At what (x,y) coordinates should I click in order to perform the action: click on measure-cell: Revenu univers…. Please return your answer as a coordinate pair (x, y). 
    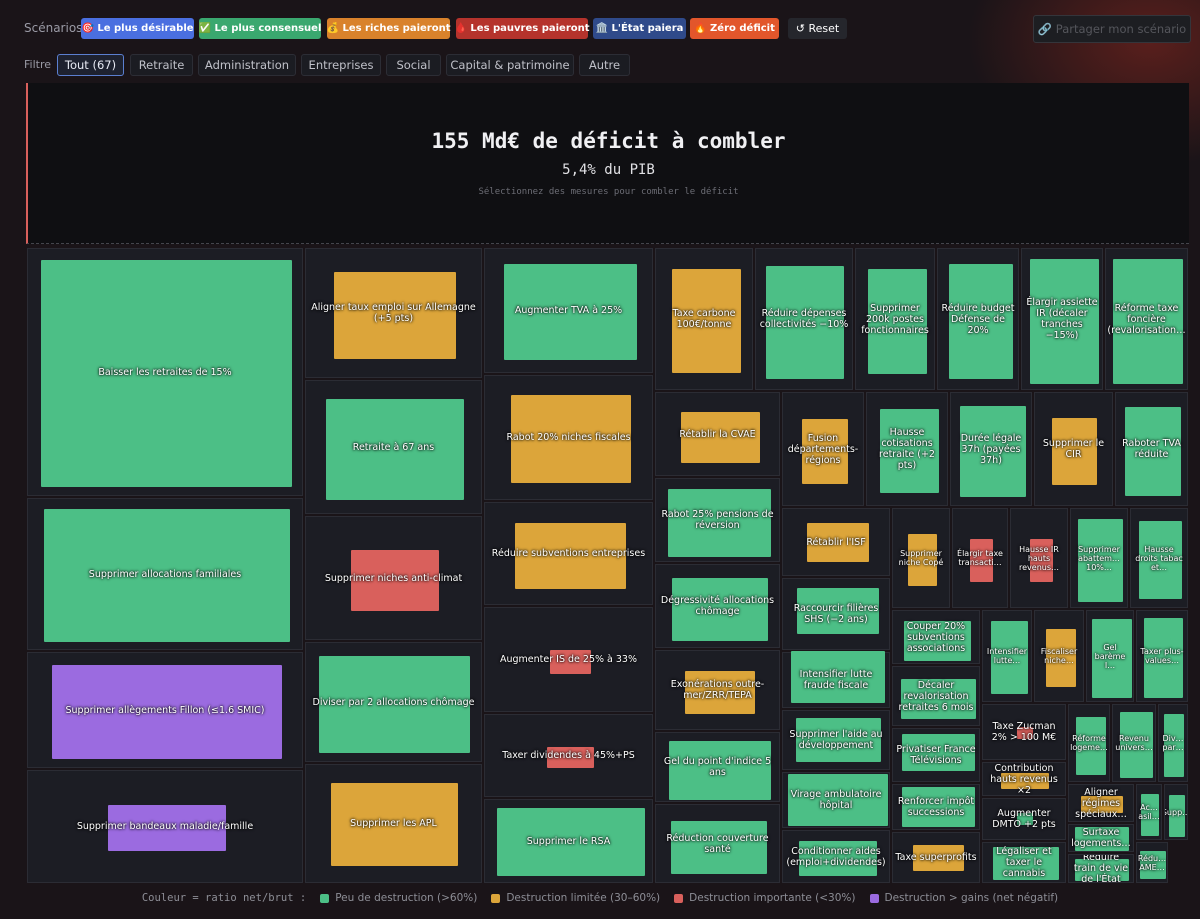
    Looking at the image, I should click on (1134, 743).